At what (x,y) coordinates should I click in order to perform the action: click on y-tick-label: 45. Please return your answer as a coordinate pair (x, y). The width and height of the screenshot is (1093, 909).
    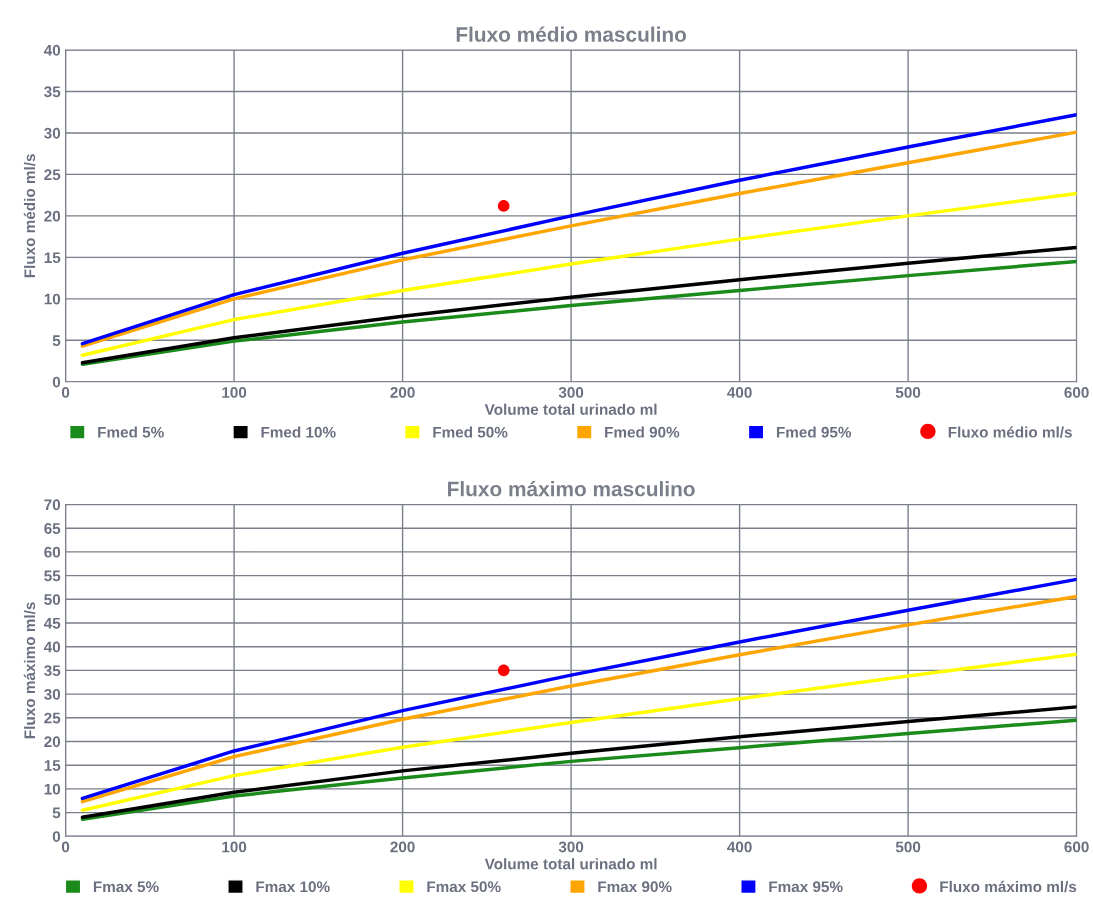
    Looking at the image, I should click on (52, 623).